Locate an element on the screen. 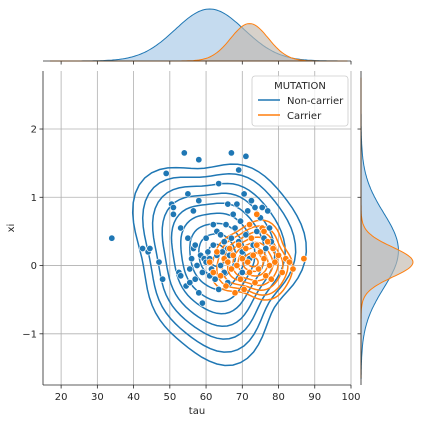 This screenshot has height=424, width=423. x-axis-label: tau is located at coordinates (197, 411).